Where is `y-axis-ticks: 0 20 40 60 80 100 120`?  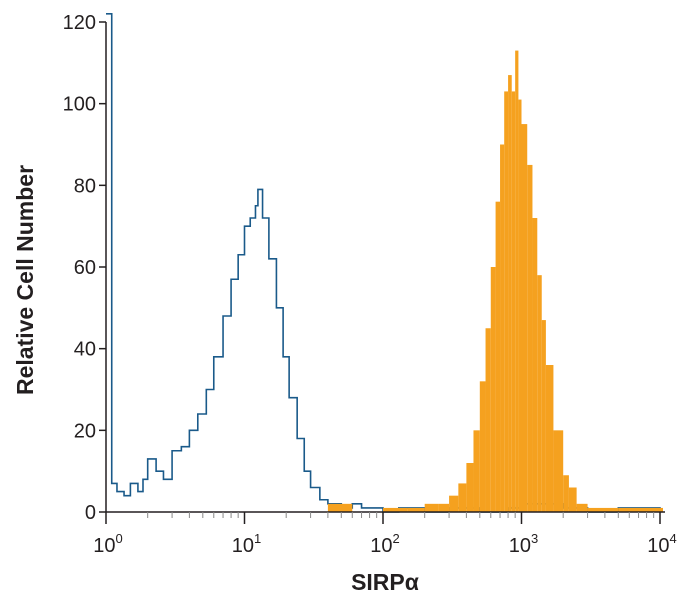 y-axis-ticks: 0 20 40 60 80 100 120 is located at coordinates (84, 268).